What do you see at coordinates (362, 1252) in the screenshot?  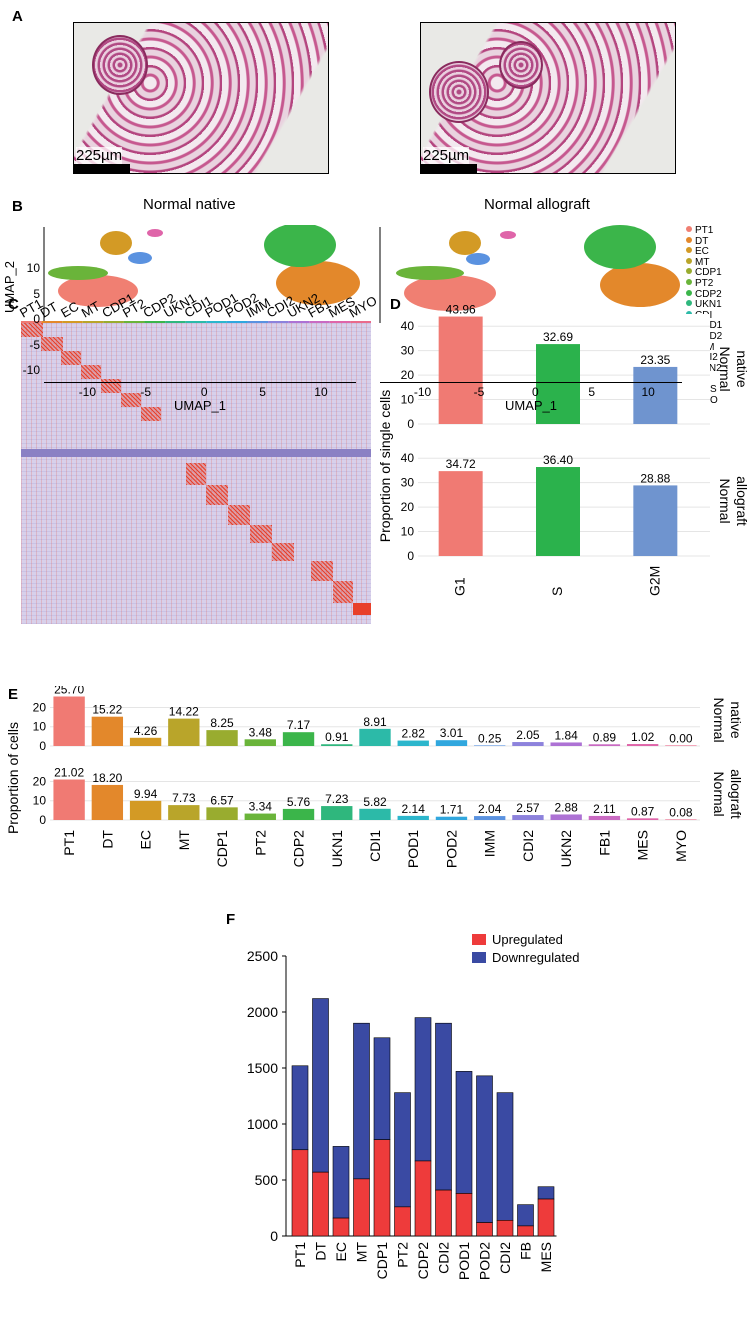 I see `chart-f-xtick: MT` at bounding box center [362, 1252].